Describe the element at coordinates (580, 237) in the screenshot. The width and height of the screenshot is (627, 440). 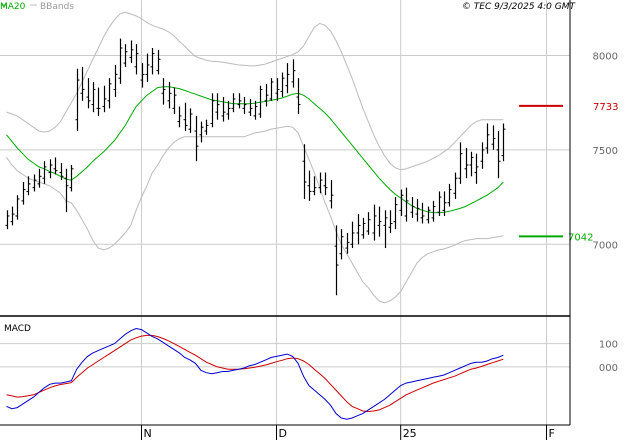
I see `support-level-label: 7042` at that location.